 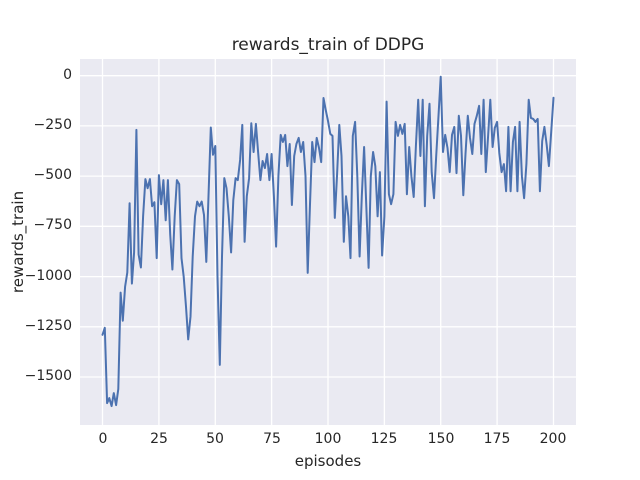 What do you see at coordinates (48, 326) in the screenshot?
I see `y-tick-label: −1250` at bounding box center [48, 326].